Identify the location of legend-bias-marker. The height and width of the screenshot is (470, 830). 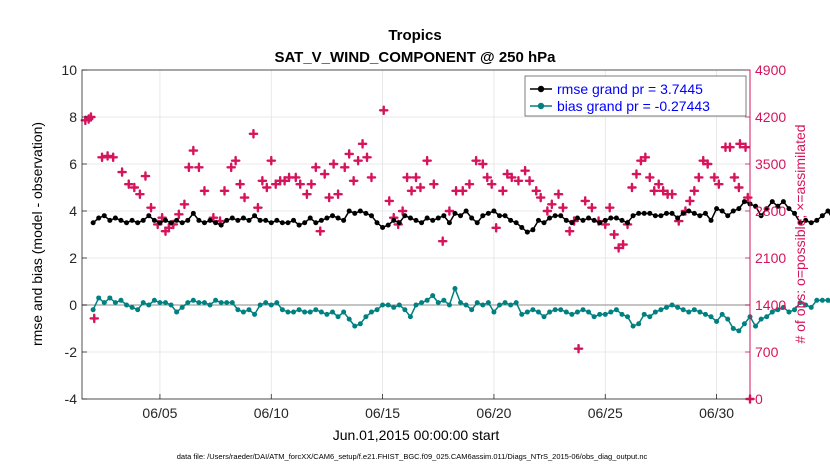
(541, 106).